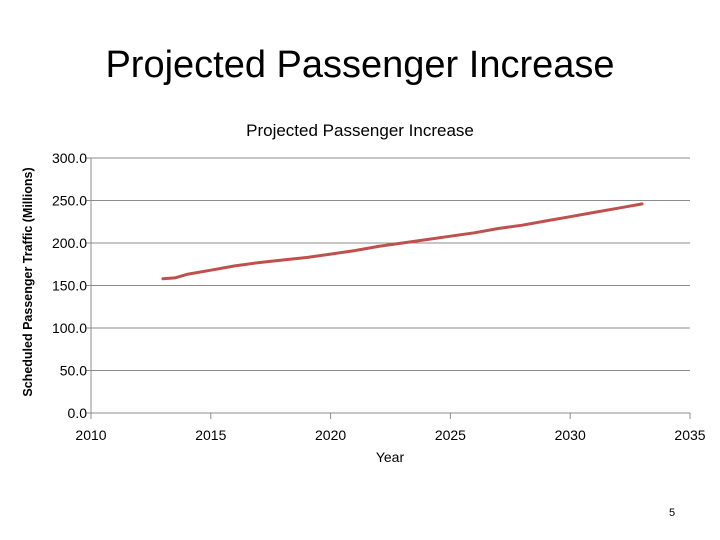 The height and width of the screenshot is (540, 720). Describe the element at coordinates (360, 130) in the screenshot. I see `chart-title: Projected Passenger Increase` at that location.